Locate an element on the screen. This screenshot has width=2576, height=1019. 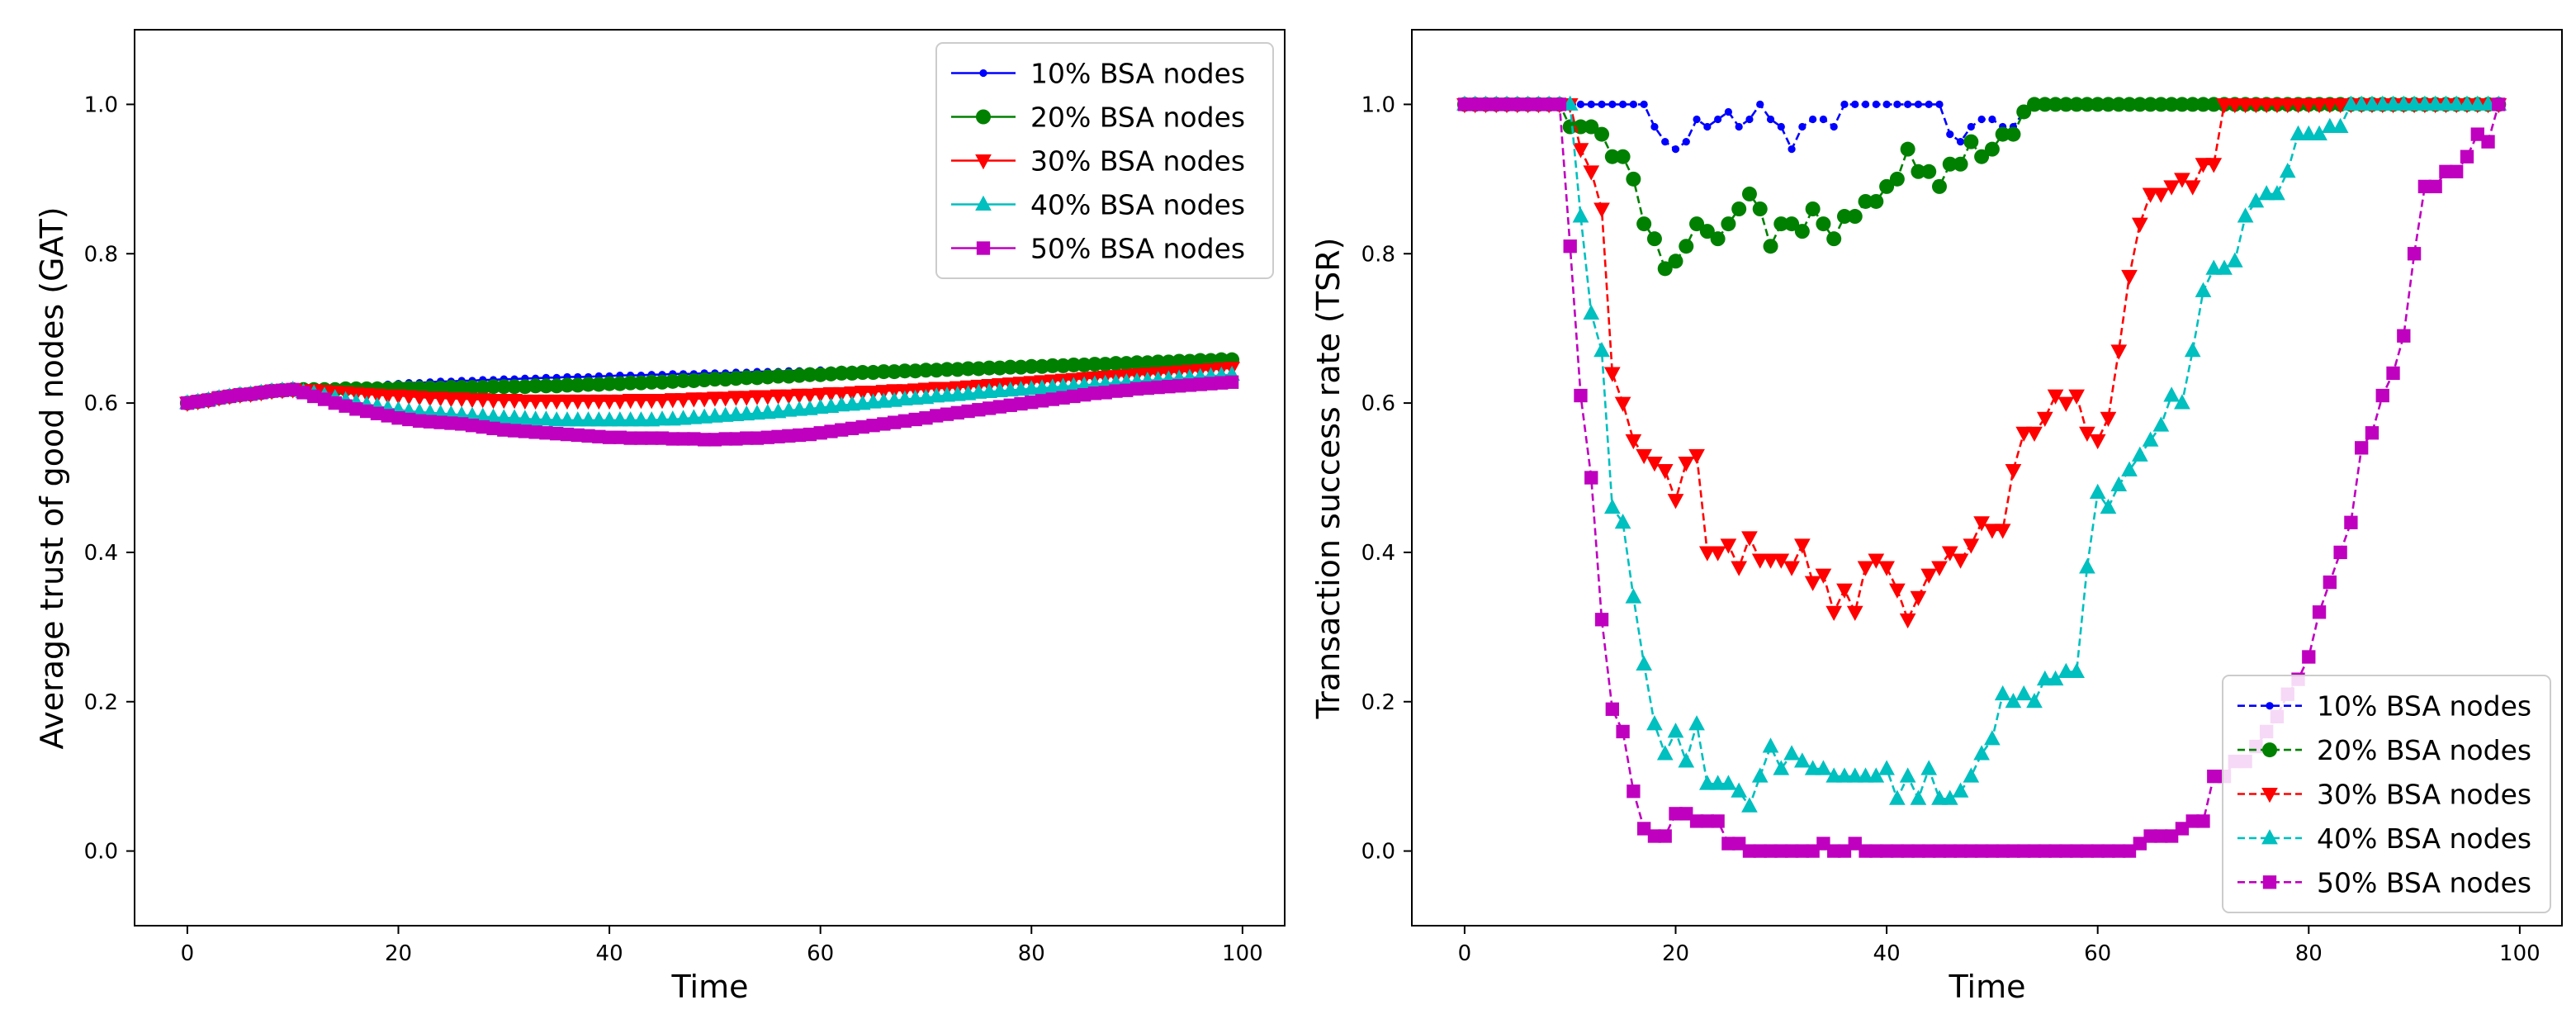
gat-legend-label: 50% BSA nodes is located at coordinates (1137, 249).